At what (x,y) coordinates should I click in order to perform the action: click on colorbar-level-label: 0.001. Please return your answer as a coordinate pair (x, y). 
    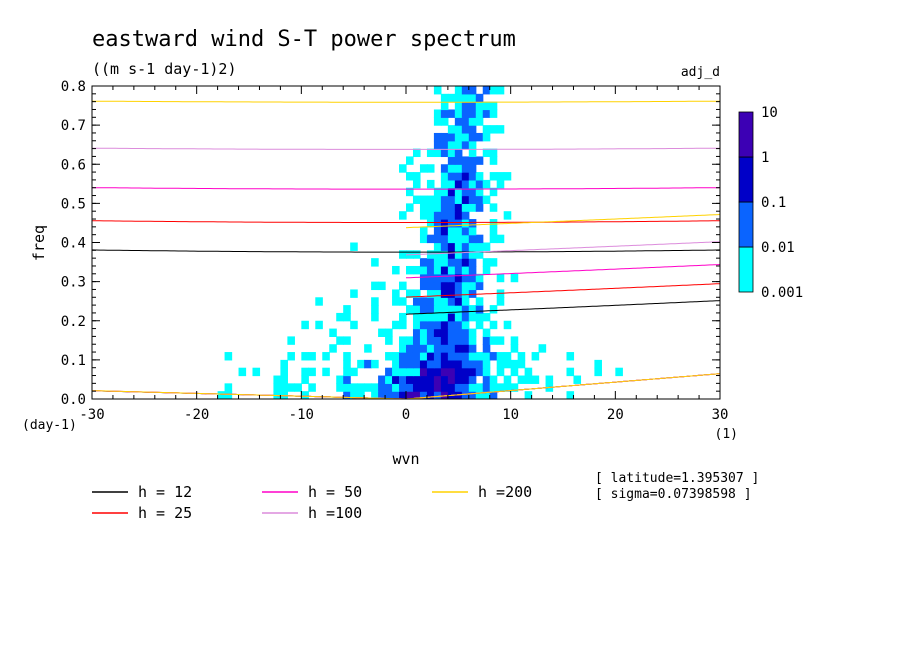
    Looking at the image, I should click on (782, 293).